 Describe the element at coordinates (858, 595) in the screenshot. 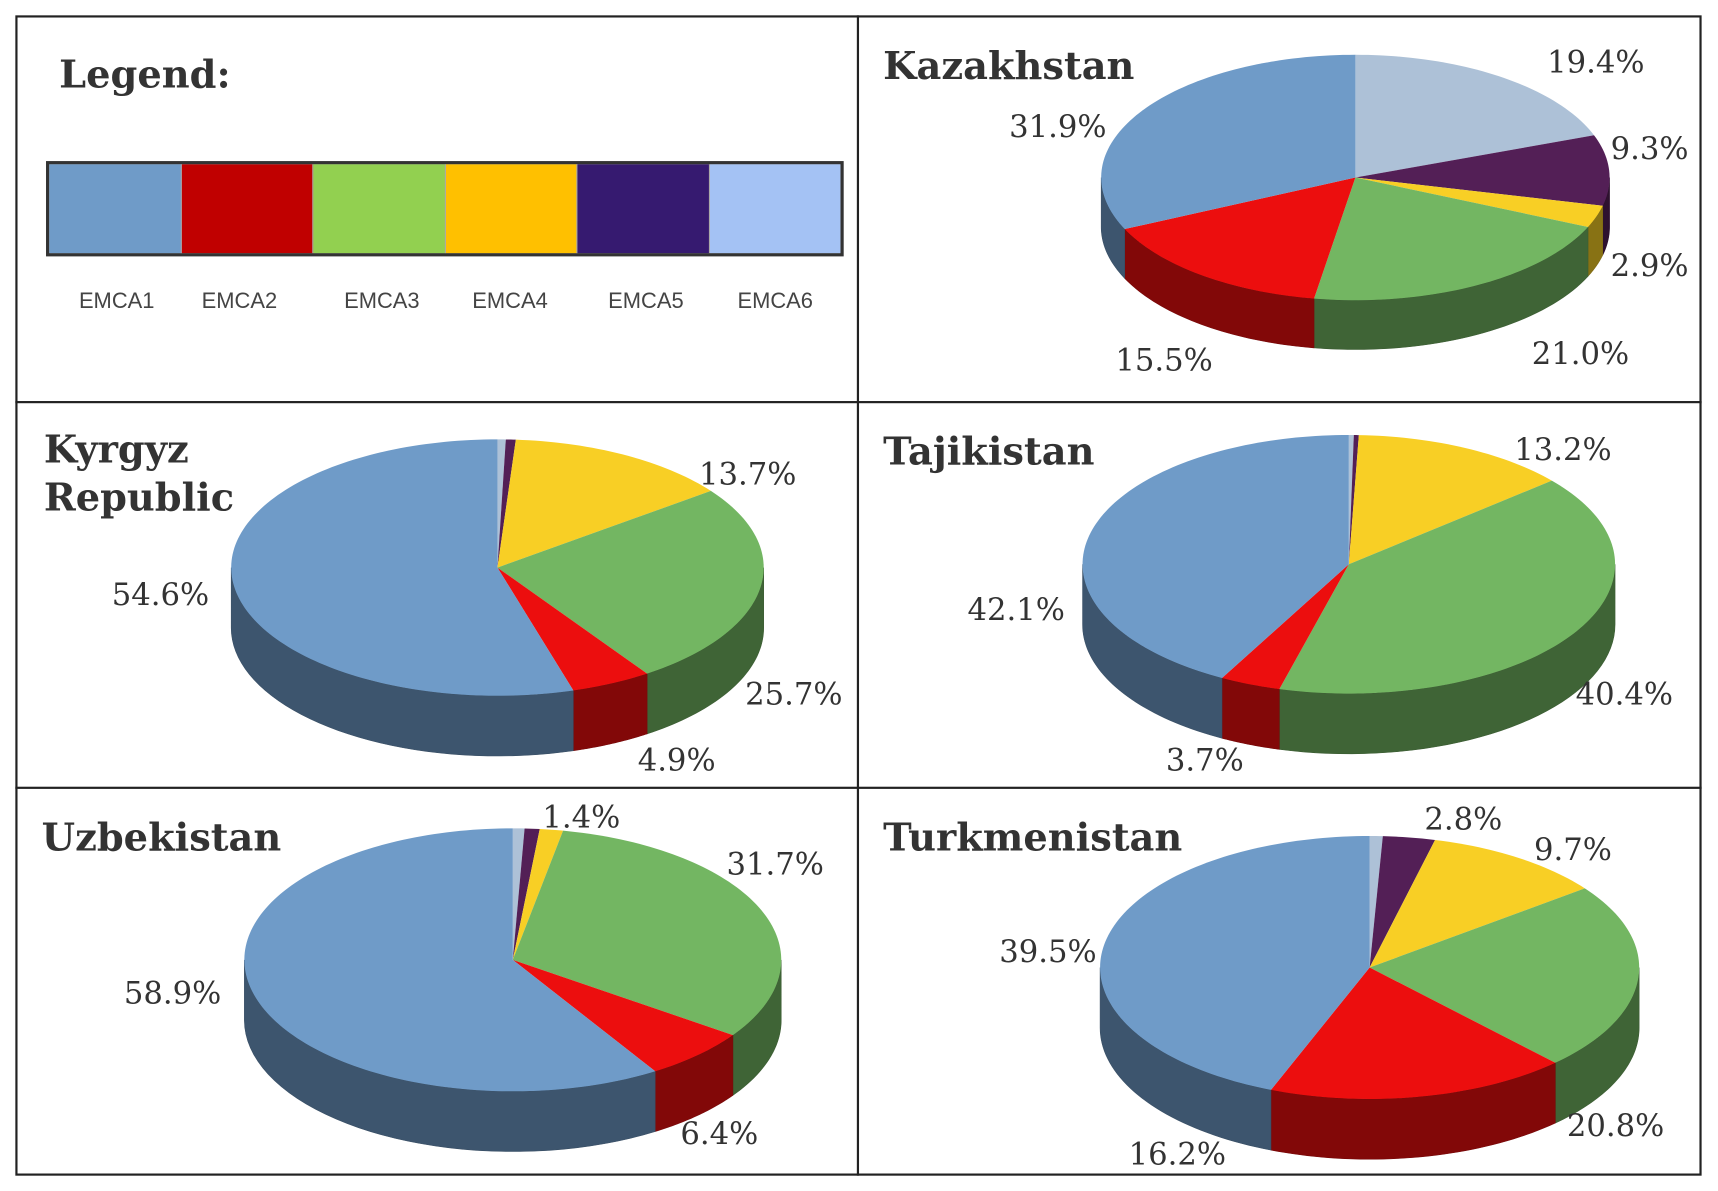

I see `vertical-divider` at that location.